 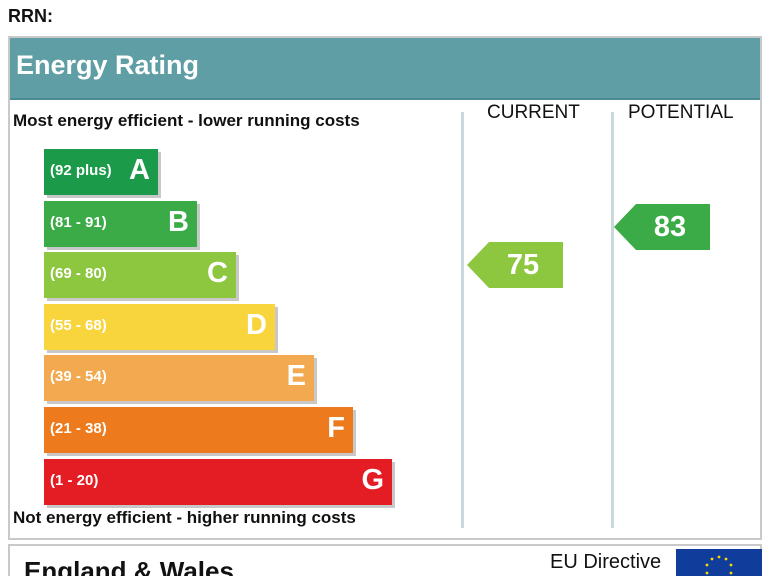 What do you see at coordinates (81, 170) in the screenshot?
I see `band-a-range: (92 plus)` at bounding box center [81, 170].